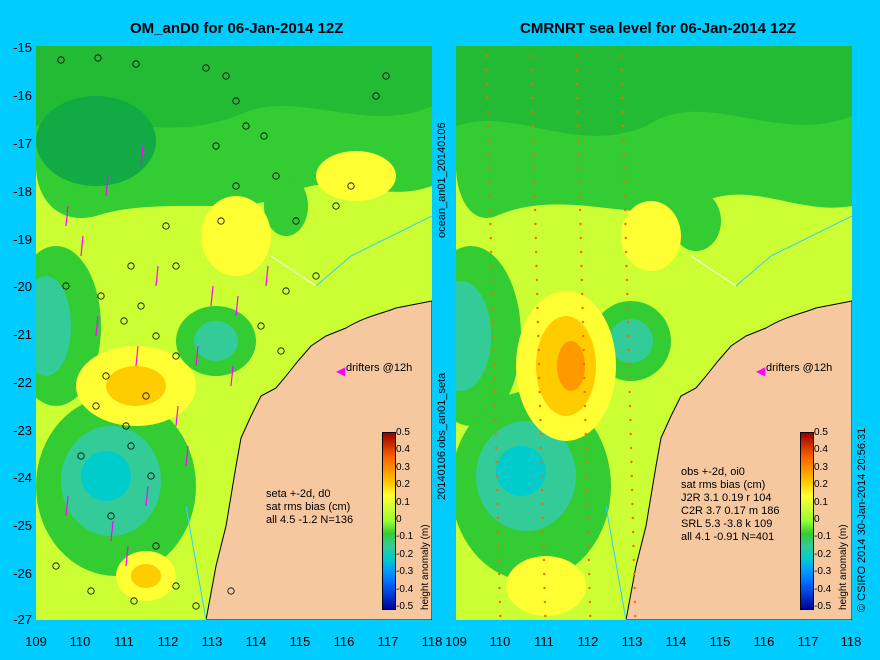  I want to click on colorbar-tick-label: -0.1, so click(823, 537).